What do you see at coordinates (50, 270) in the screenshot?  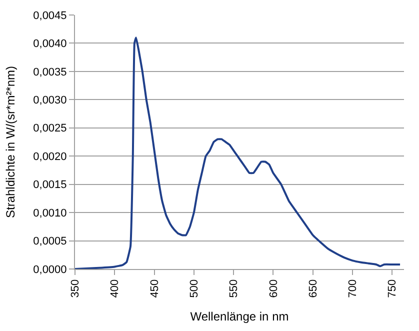 I see `y-tick-label: 0,0000` at bounding box center [50, 270].